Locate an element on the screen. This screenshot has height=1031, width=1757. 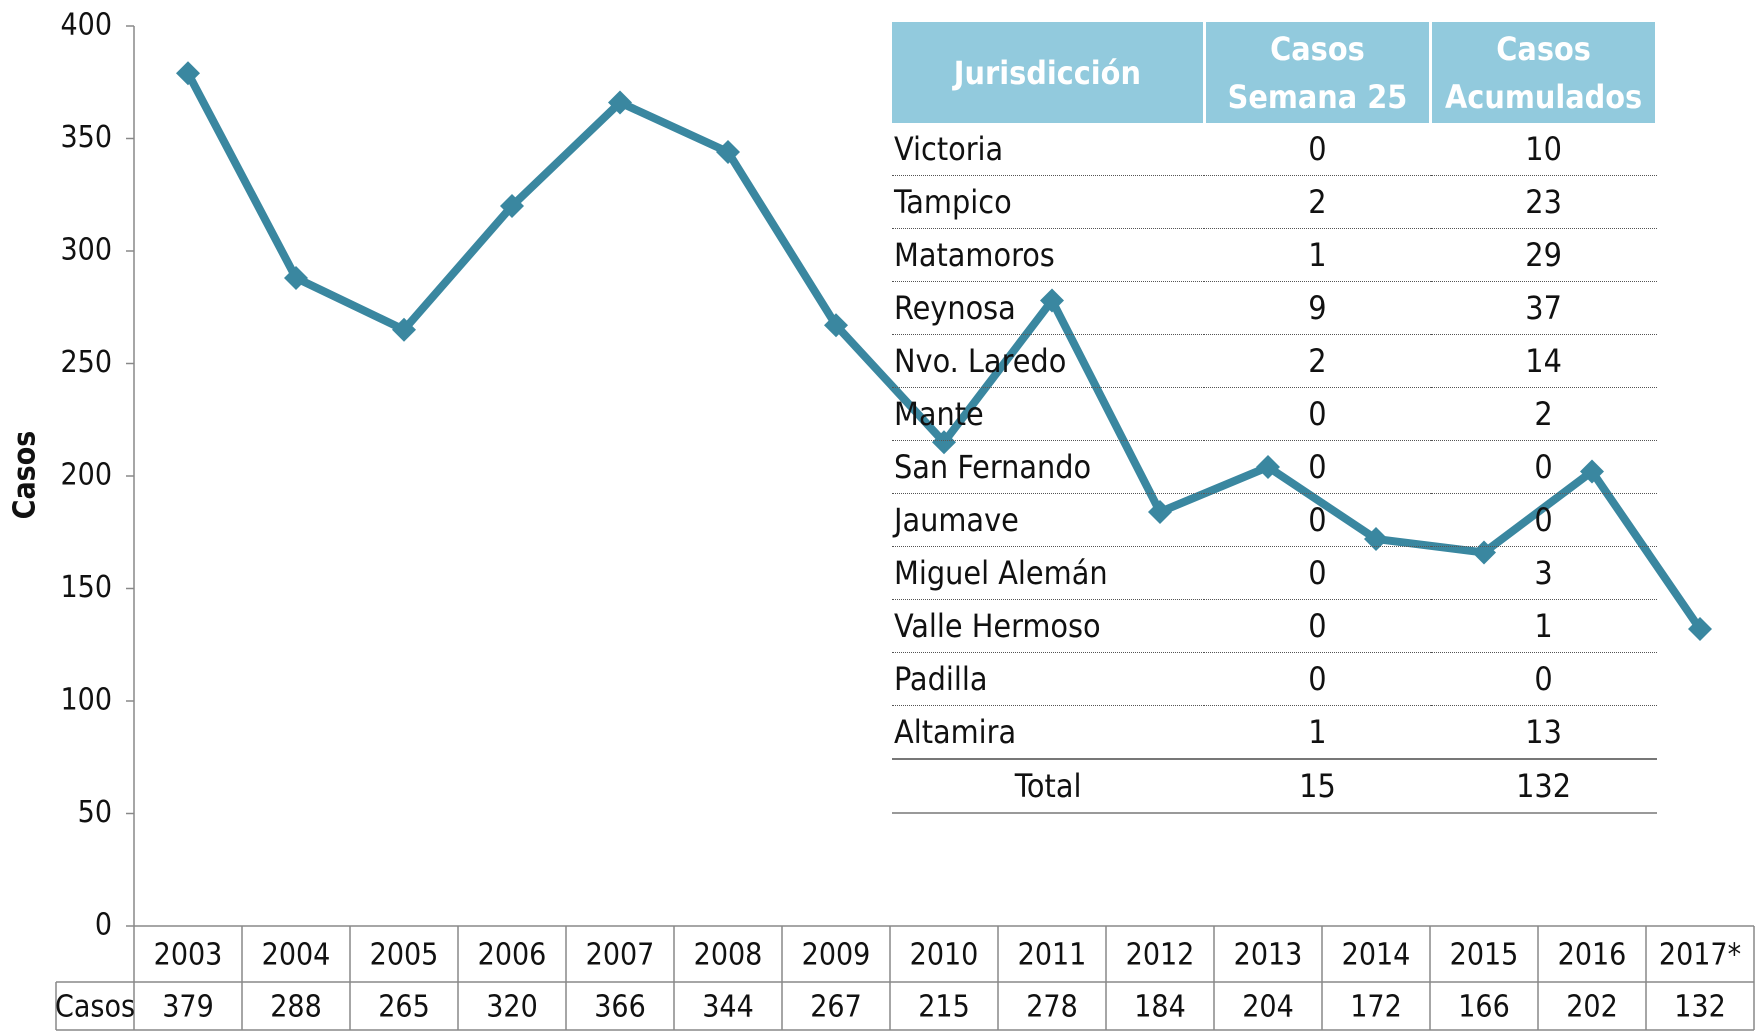
y-tick-label: 200 is located at coordinates (86, 475).